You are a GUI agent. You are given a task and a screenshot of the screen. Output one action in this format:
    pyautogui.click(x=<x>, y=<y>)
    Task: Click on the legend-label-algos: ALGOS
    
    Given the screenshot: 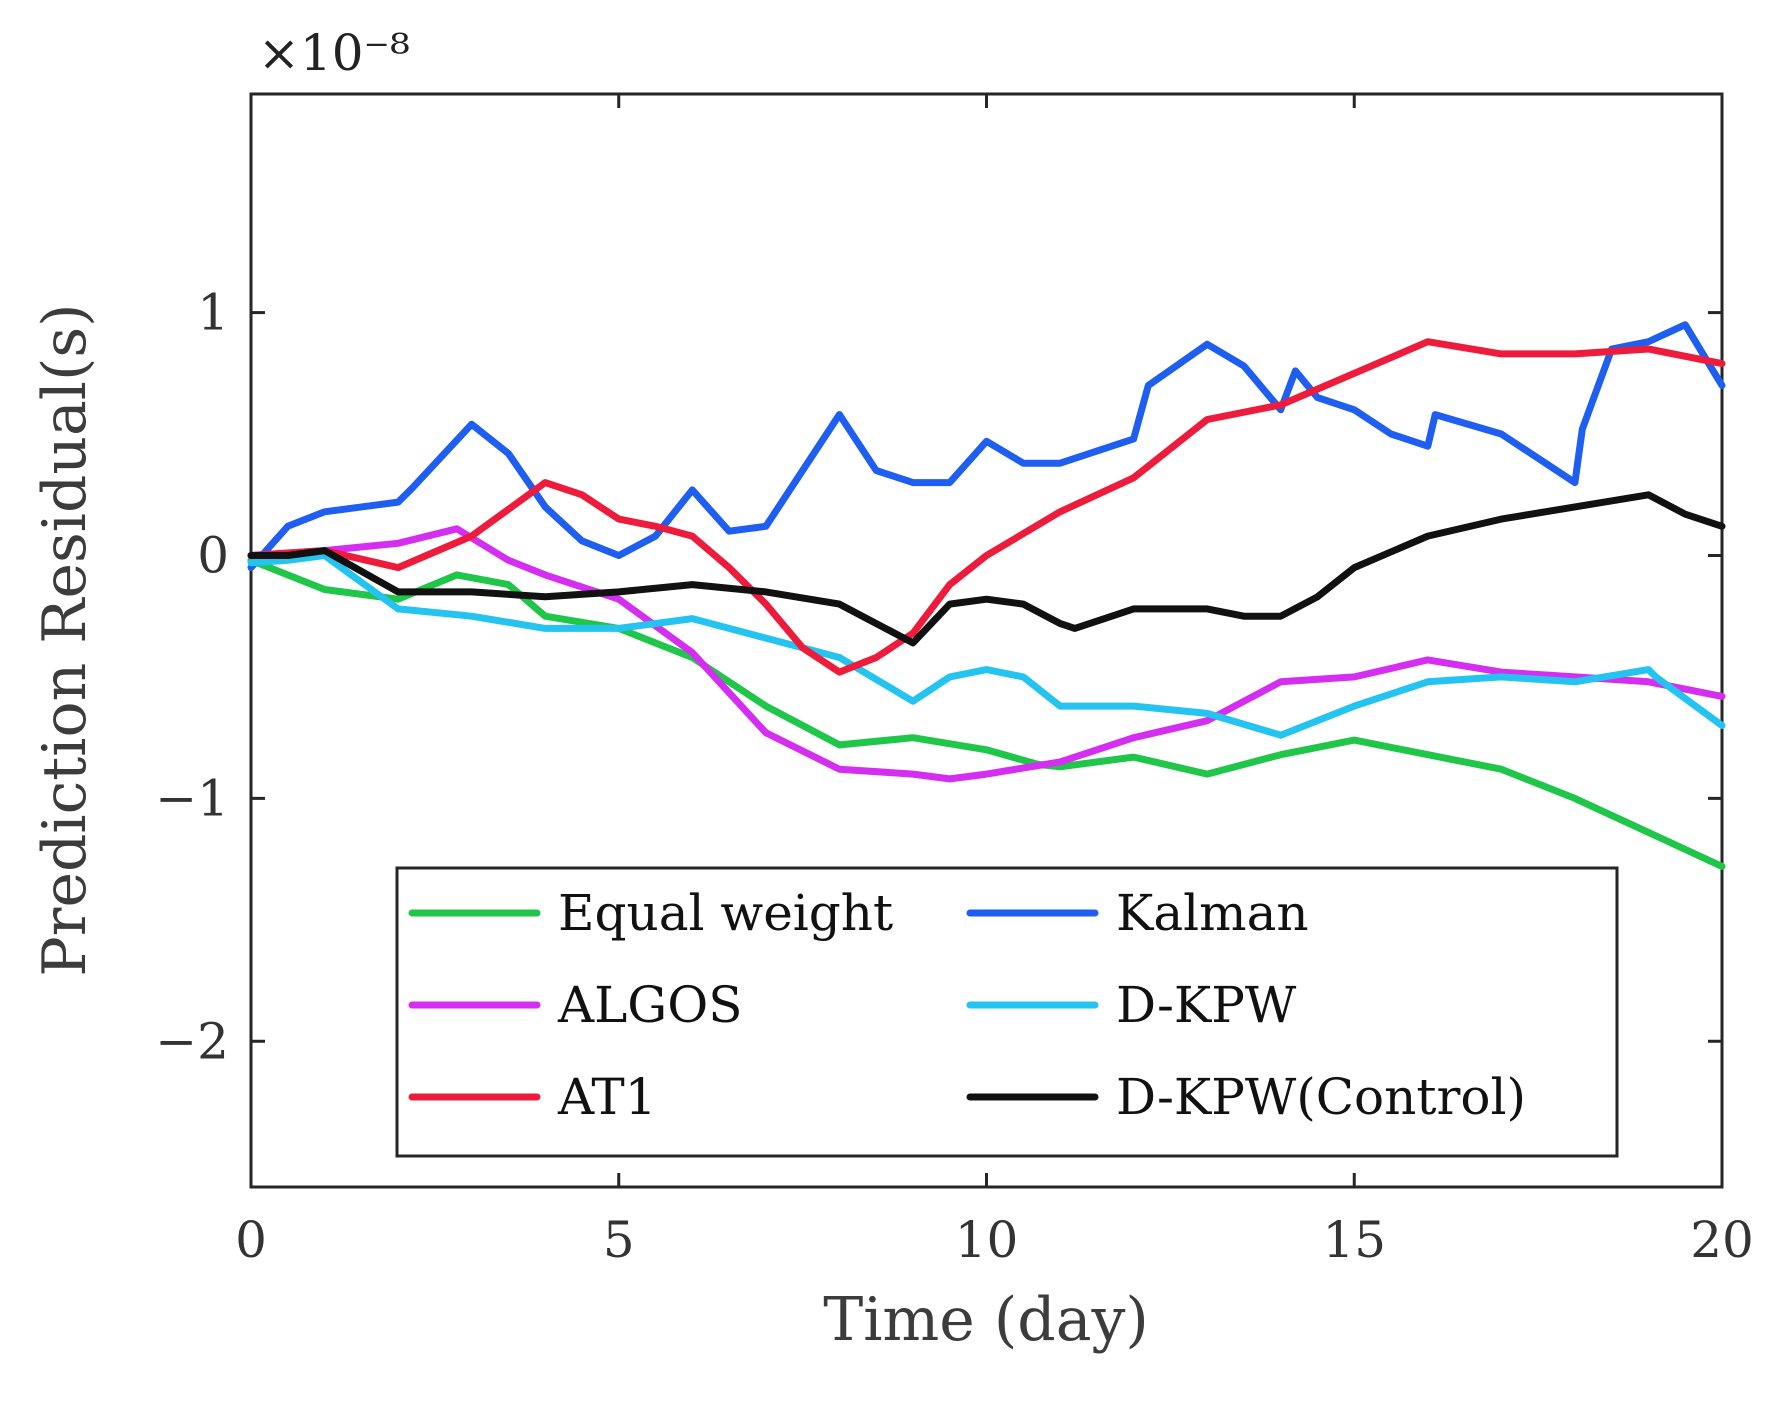 What is the action you would take?
    pyautogui.click(x=650, y=1005)
    